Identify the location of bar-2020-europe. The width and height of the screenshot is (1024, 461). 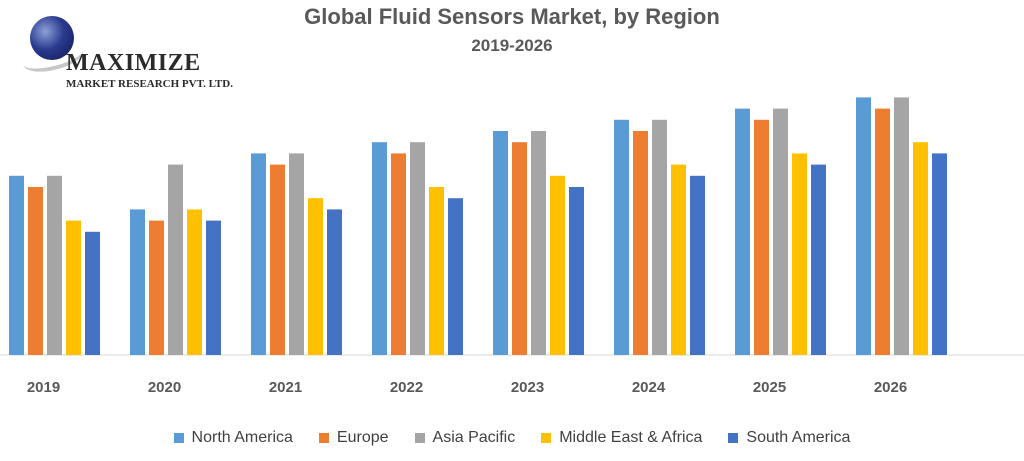
(156, 287).